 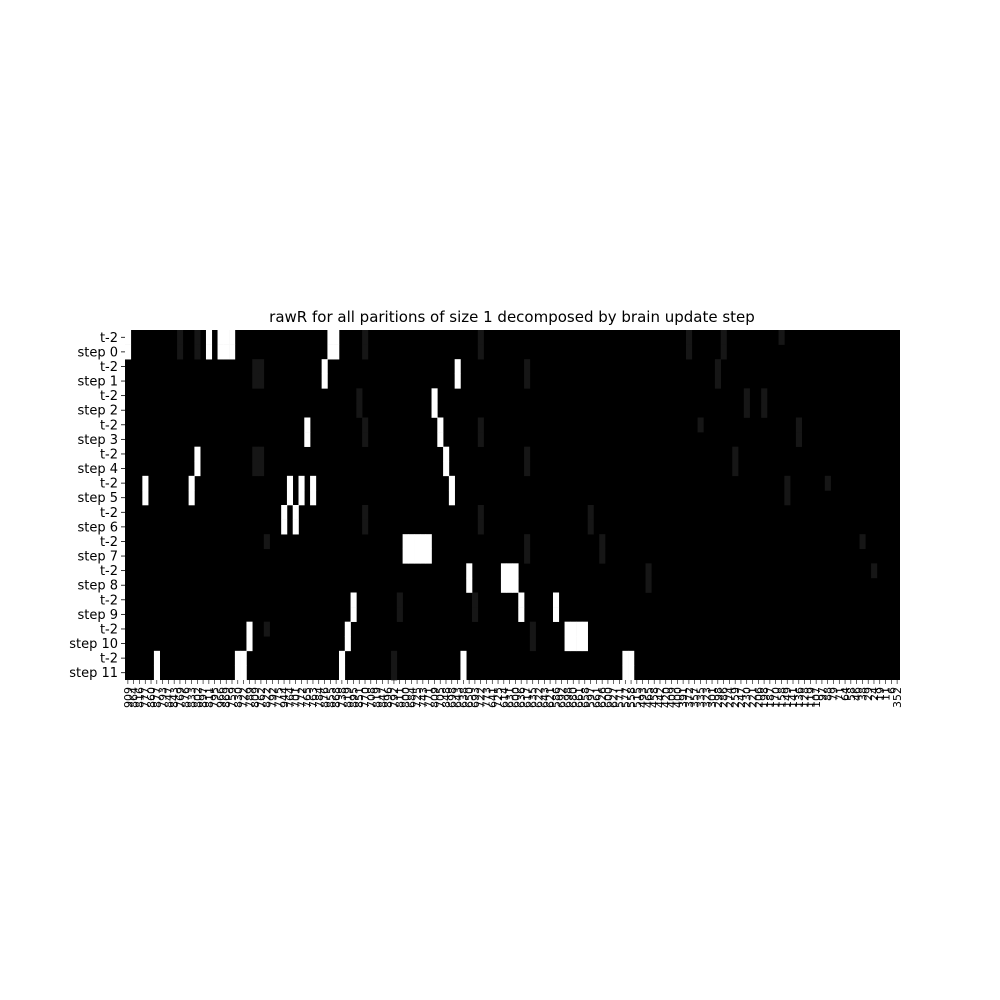 What do you see at coordinates (625, 697) in the screenshot?
I see `x-tick-label: 577` at bounding box center [625, 697].